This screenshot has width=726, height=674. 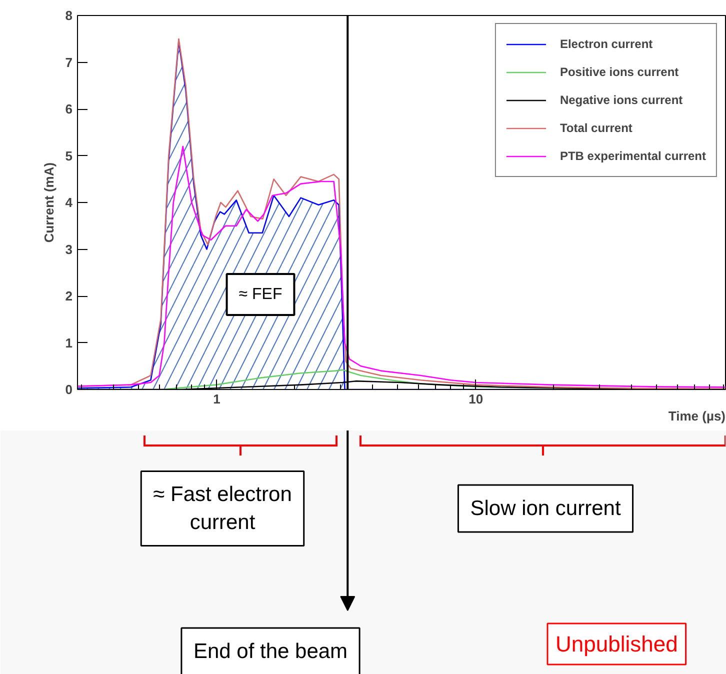 I want to click on y-tick-label: 5, so click(x=69, y=156).